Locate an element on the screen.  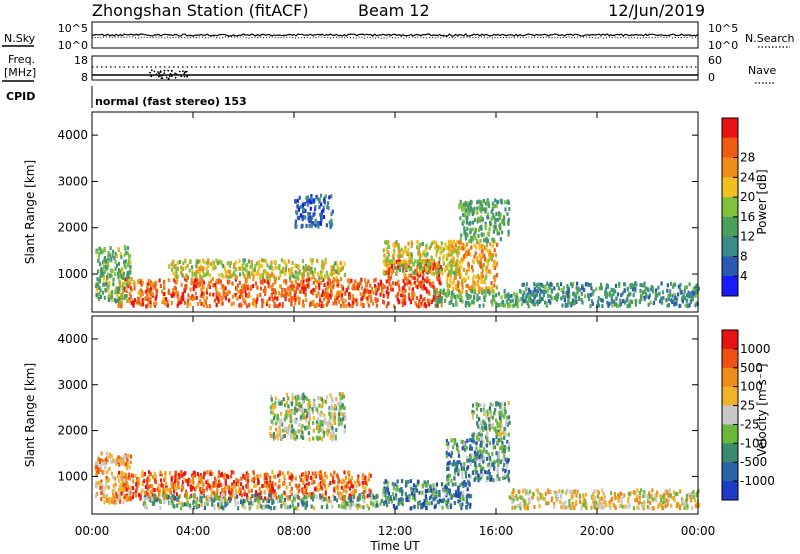
colorbar-tick-label: 24 is located at coordinates (747, 177).